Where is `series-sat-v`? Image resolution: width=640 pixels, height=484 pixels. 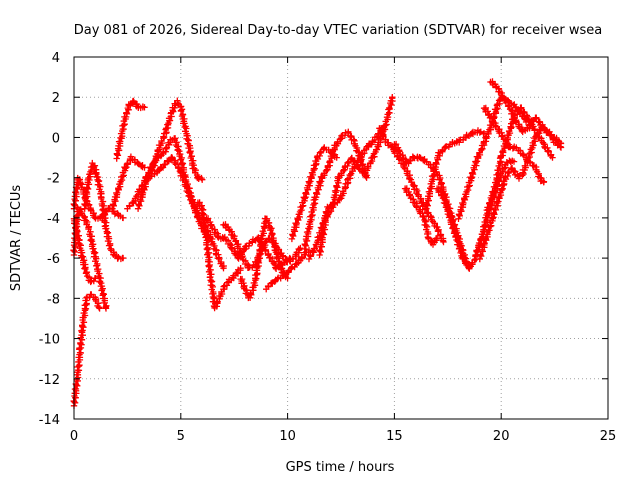
series-sat-v is located at coordinates (421, 216).